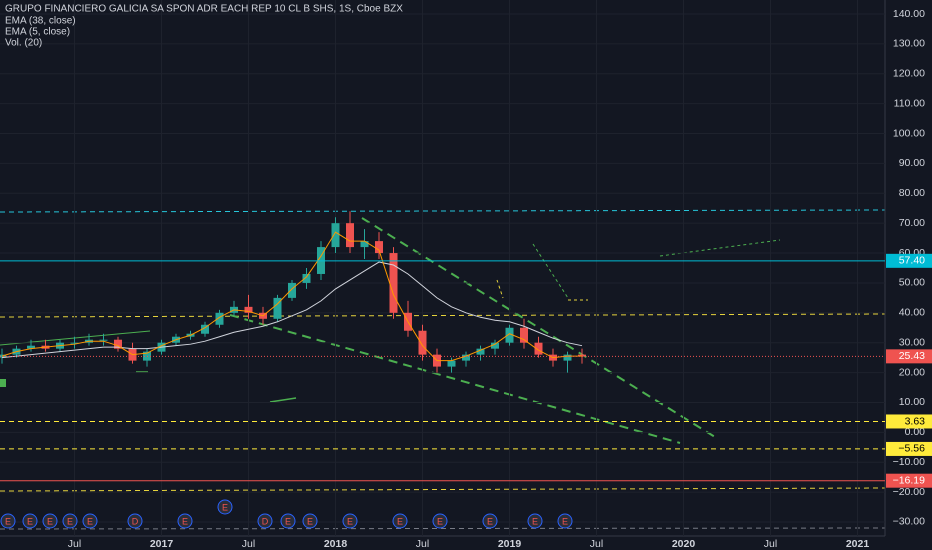  What do you see at coordinates (40, 21) in the screenshot?
I see `indicator-label: EMA (38, close)` at bounding box center [40, 21].